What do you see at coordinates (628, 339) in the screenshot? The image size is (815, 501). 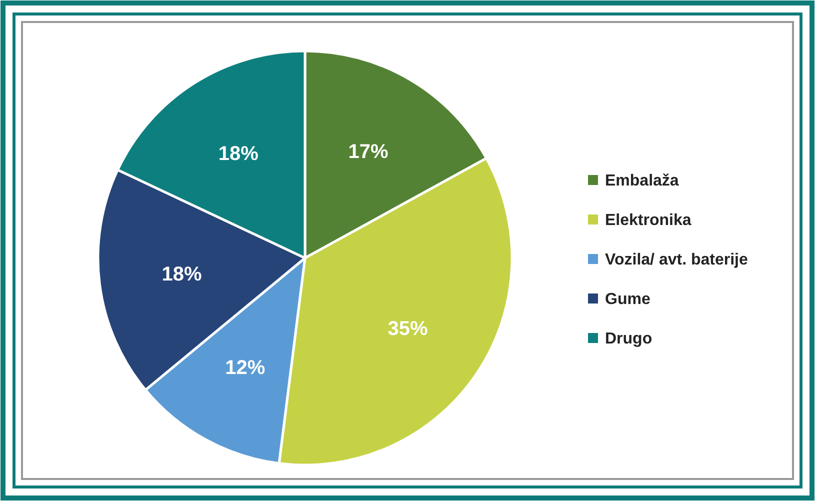 I see `legend-label: Drugo` at bounding box center [628, 339].